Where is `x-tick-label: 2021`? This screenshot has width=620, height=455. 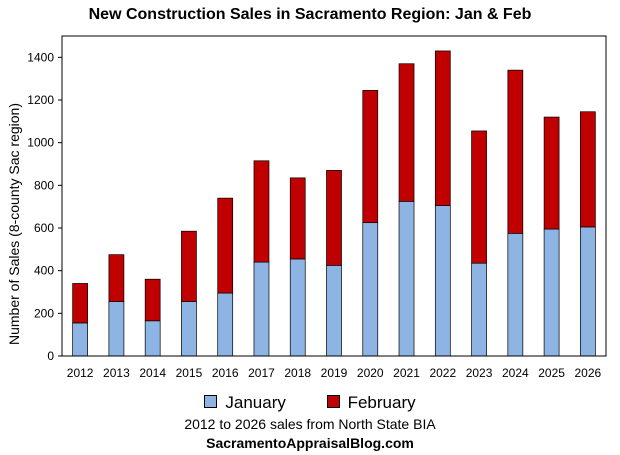
x-tick-label: 2021 is located at coordinates (406, 373).